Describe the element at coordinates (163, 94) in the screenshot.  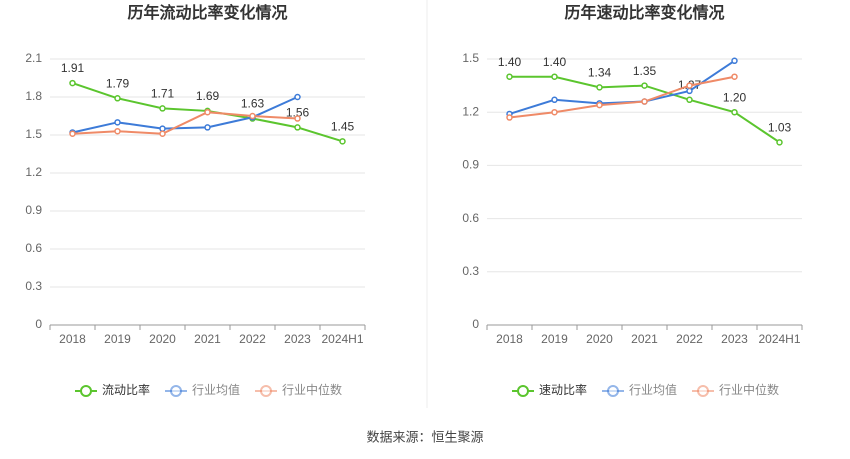
I see `data-label: 1.71` at that location.